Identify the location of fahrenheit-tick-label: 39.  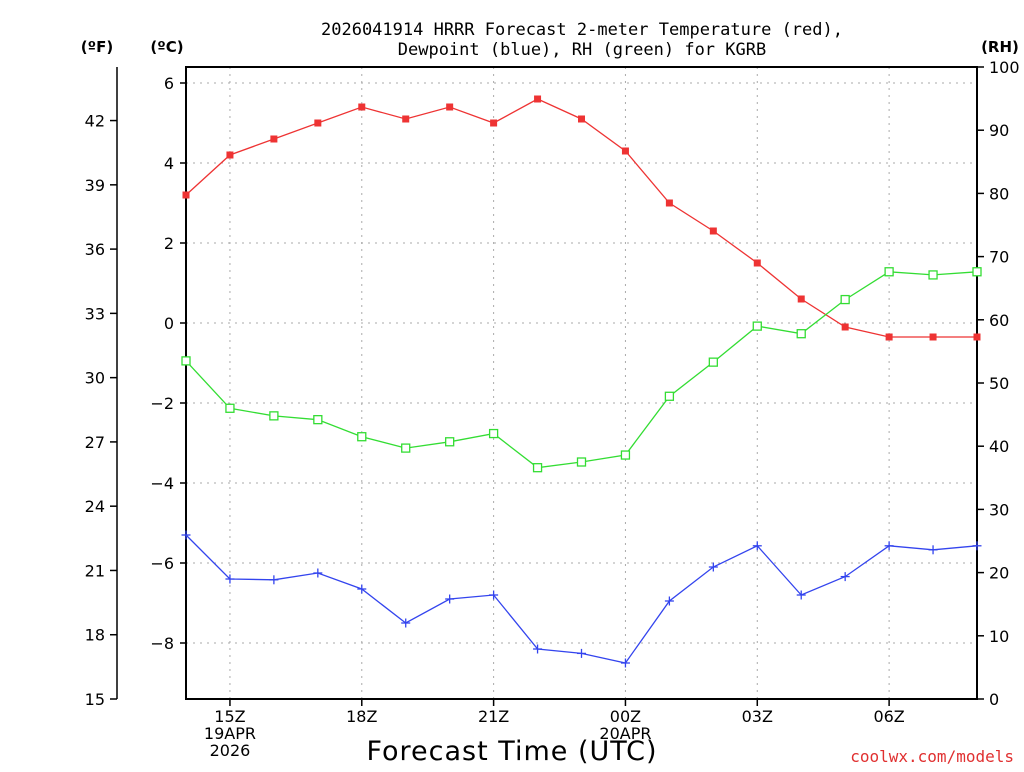
(95, 185).